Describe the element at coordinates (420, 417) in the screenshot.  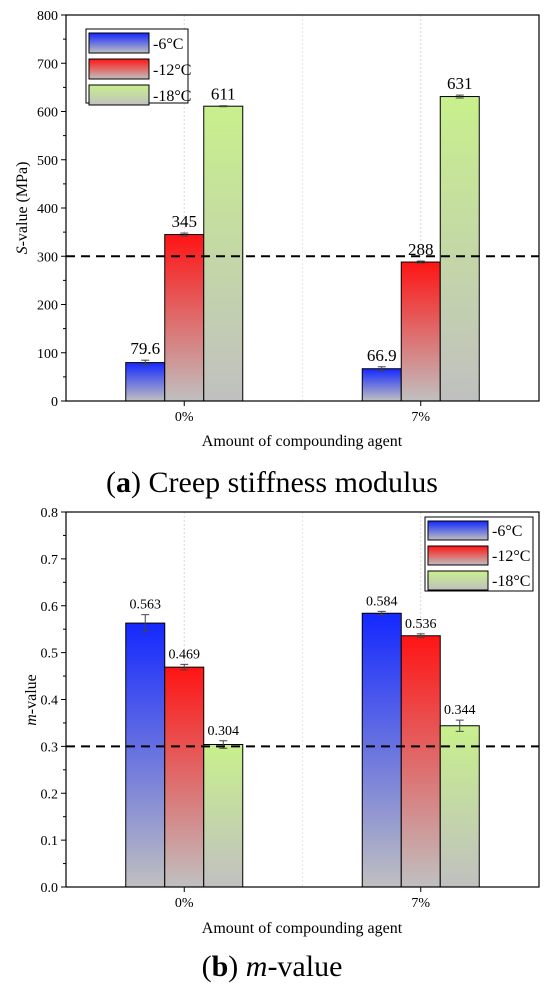
I see `a-x-tick-label: 7%` at that location.